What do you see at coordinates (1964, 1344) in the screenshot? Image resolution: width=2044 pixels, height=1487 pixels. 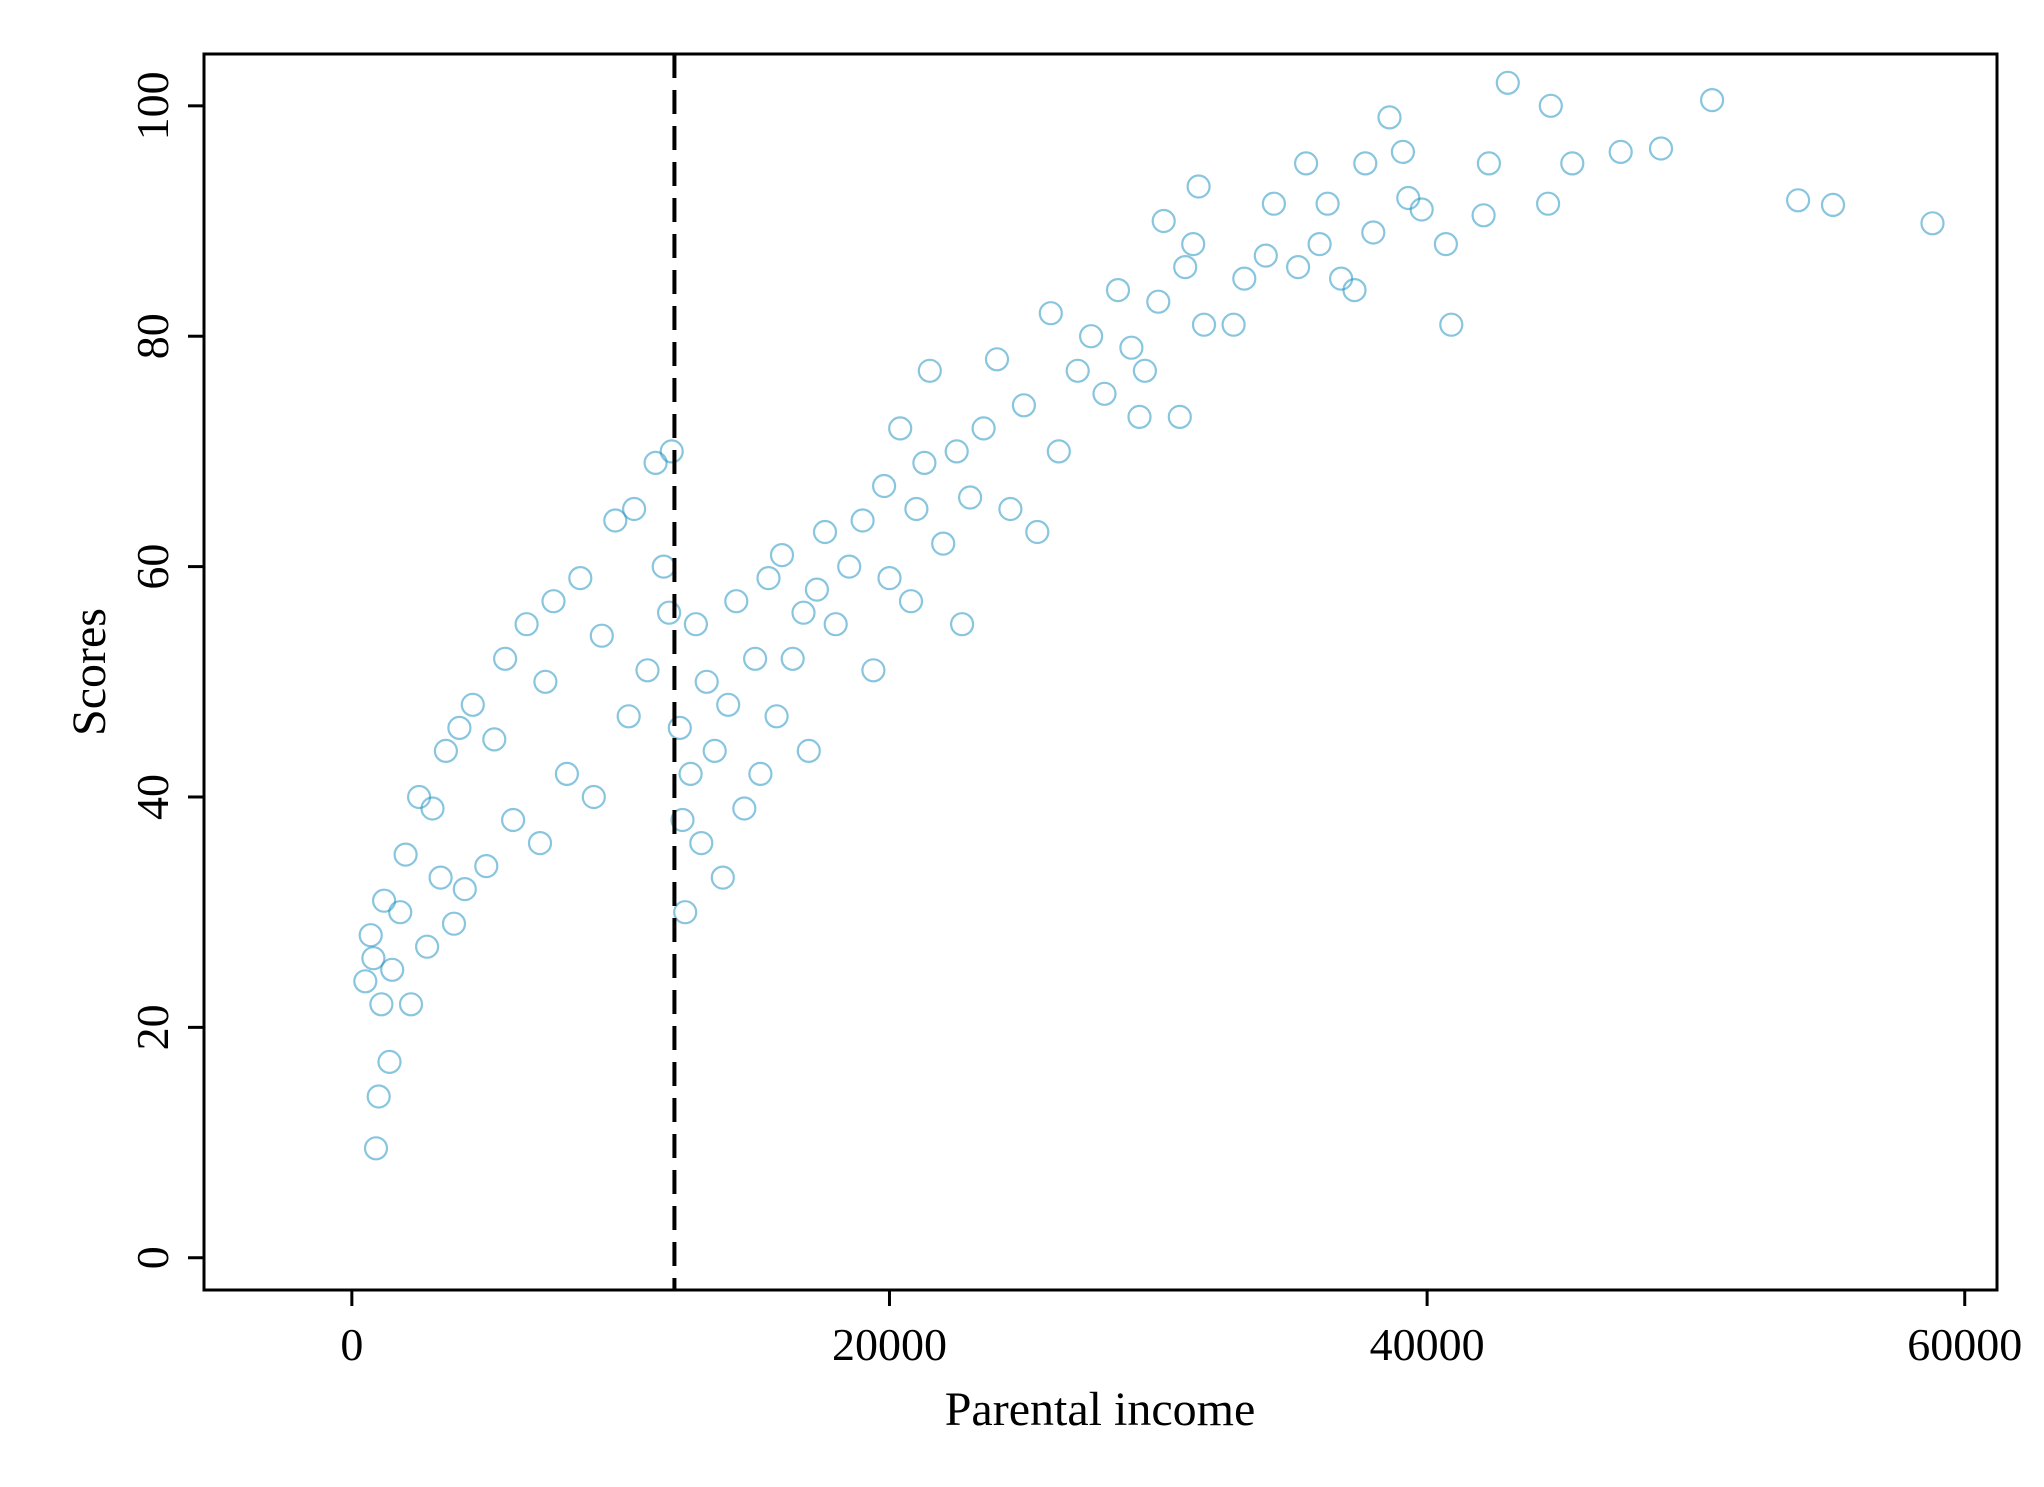 I see `x-tick-label: 60000` at bounding box center [1964, 1344].